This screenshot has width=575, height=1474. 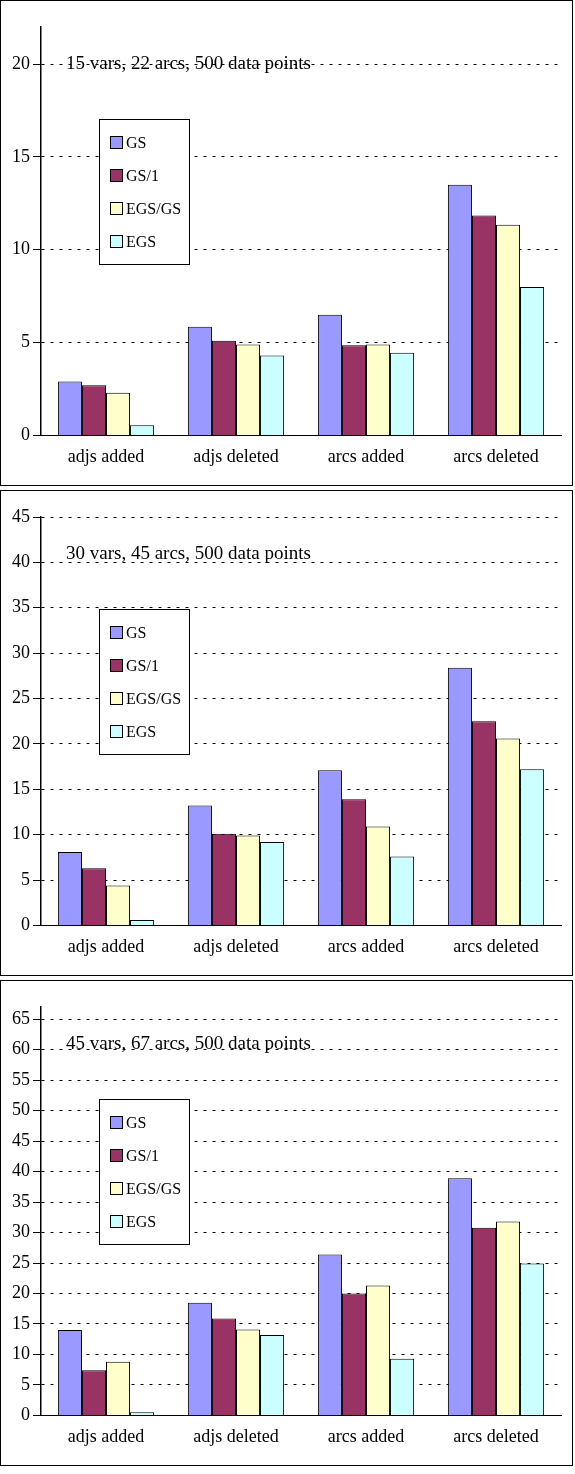 I want to click on text: 30 vars, 45 arcs, 500 data points, so click(x=188, y=552).